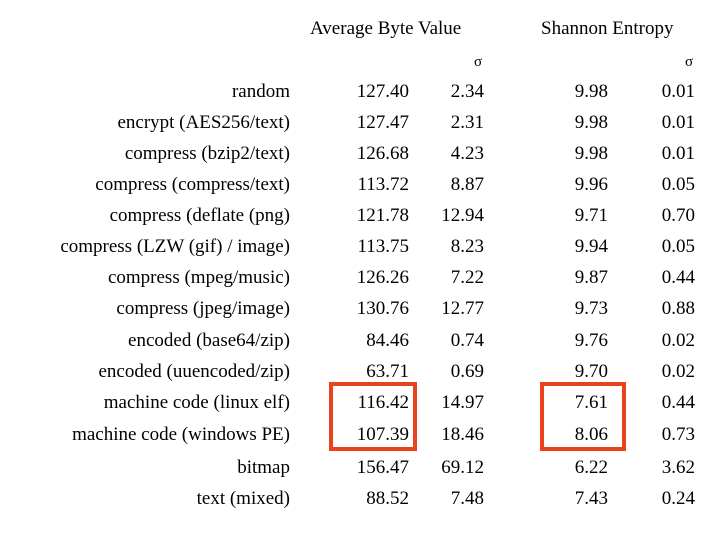 The height and width of the screenshot is (540, 720). Describe the element at coordinates (467, 184) in the screenshot. I see `avg-sigma-cell: 8.87` at that location.